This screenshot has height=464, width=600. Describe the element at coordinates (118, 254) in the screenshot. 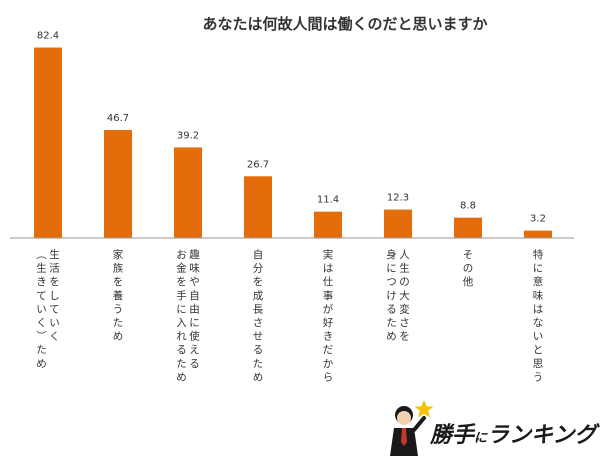

I see `category-char: 家` at that location.